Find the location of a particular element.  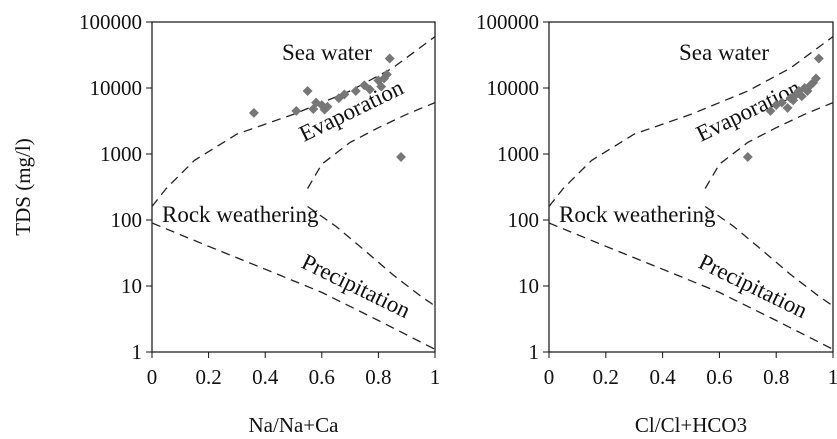

y-axis-label: TDS (mg/l) is located at coordinates (23, 186).